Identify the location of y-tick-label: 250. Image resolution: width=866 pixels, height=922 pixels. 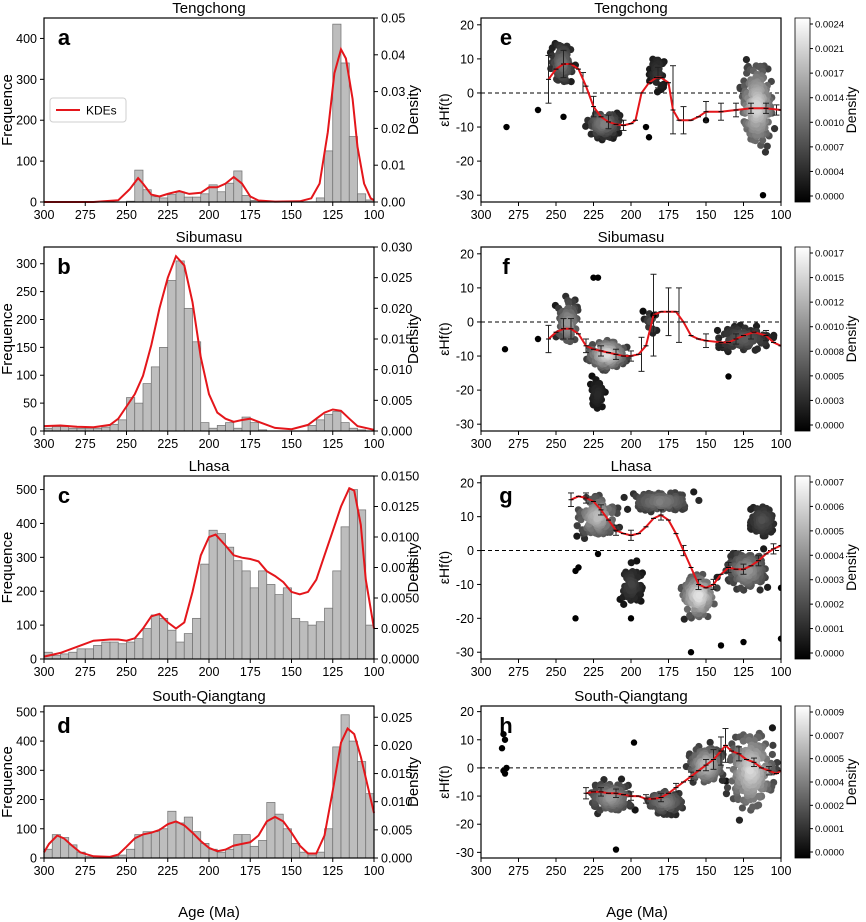
(26, 292).